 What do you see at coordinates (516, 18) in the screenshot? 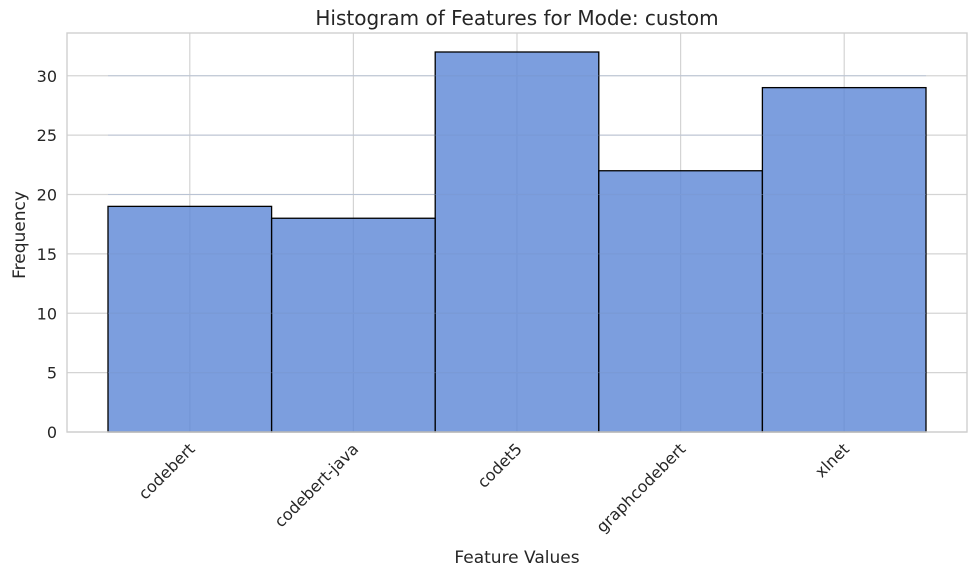
I see `chart-title: Histogram of Features for Mode: custom` at bounding box center [516, 18].